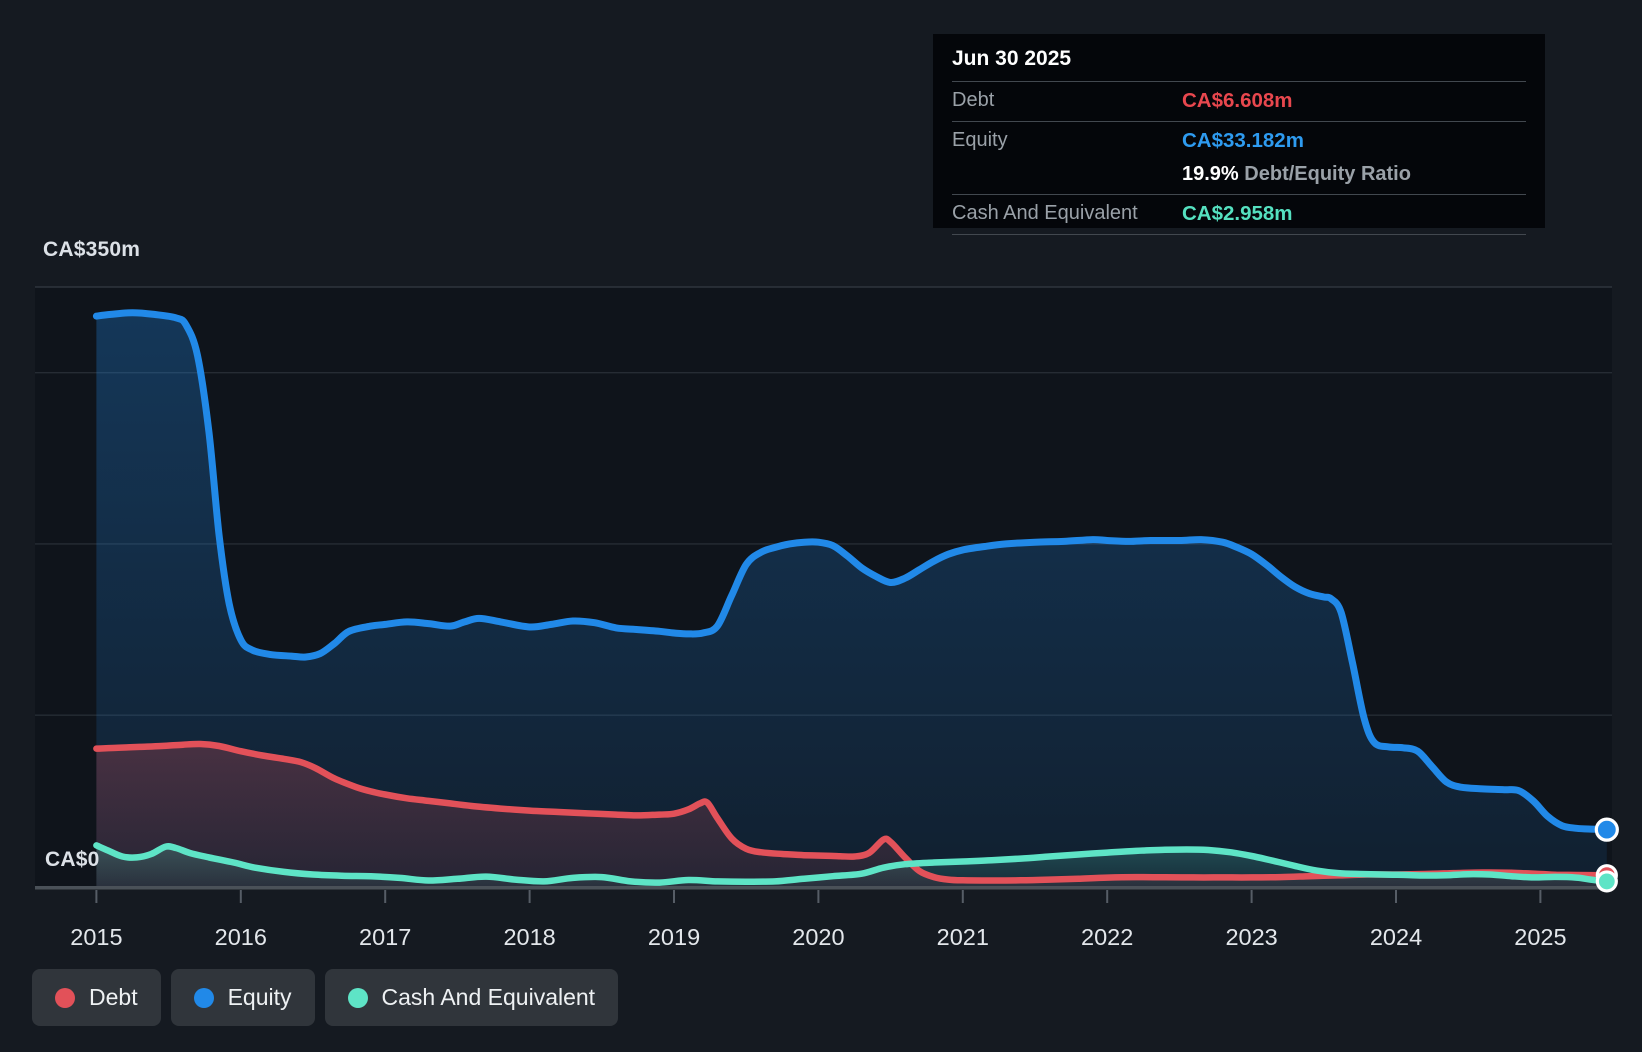 Image resolution: width=1642 pixels, height=1052 pixels. Describe the element at coordinates (113, 997) in the screenshot. I see `legend-label-debt: Debt` at that location.